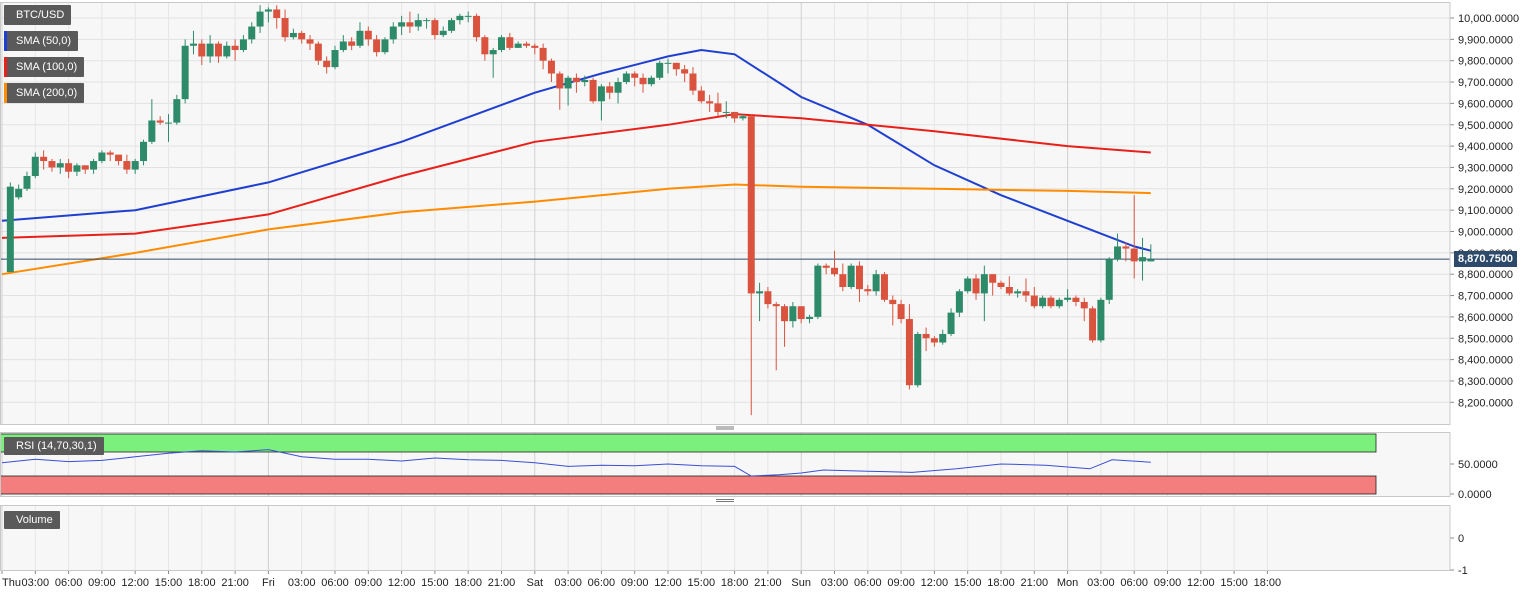 This screenshot has height=596, width=1536. Describe the element at coordinates (768, 583) in the screenshot. I see `x-tick-label: 21:00` at that location.